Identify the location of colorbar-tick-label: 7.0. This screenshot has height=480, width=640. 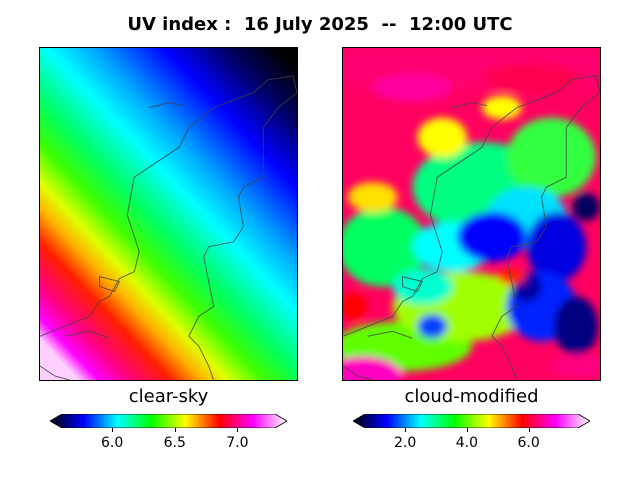
(237, 443).